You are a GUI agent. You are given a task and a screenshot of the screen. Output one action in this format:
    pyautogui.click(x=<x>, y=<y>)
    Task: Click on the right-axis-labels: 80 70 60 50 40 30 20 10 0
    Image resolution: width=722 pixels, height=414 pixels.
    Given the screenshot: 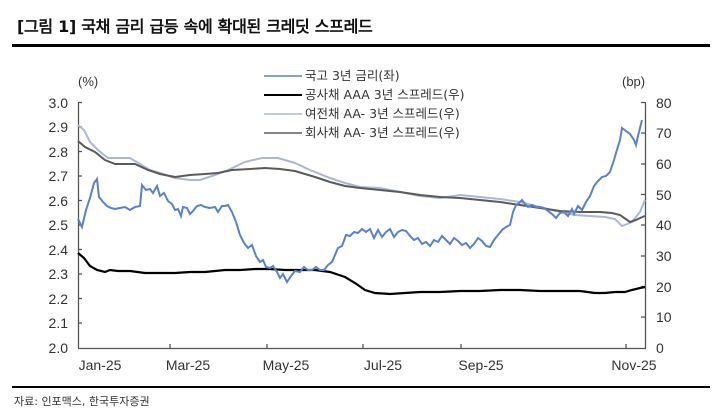 What is the action you would take?
    pyautogui.click(x=664, y=225)
    